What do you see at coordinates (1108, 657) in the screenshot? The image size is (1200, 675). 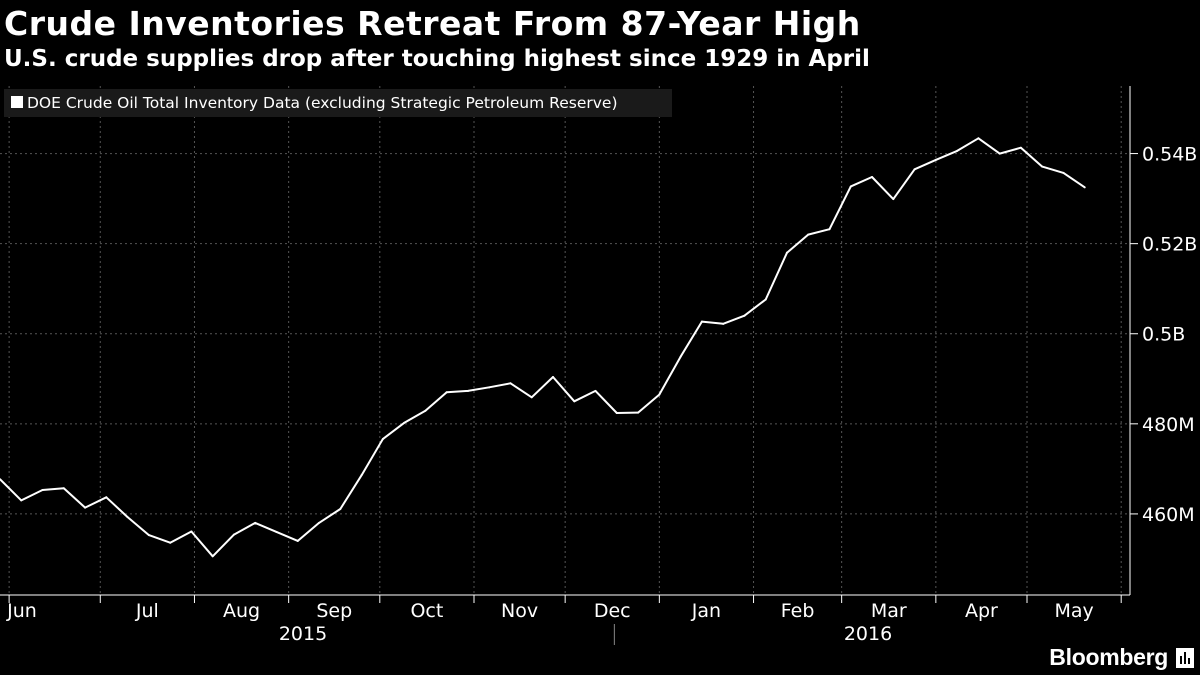 I see `bloomberg-logo: Bloomberg` at bounding box center [1108, 657].